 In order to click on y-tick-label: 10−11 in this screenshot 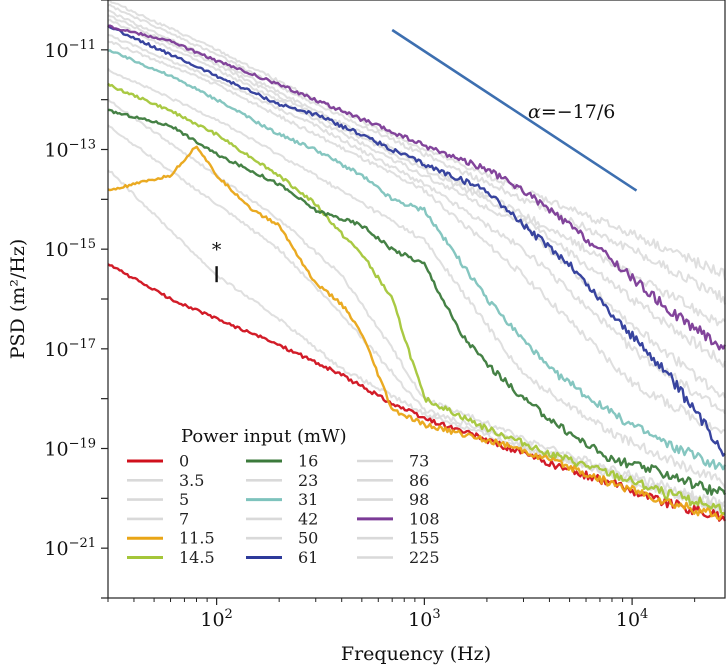, I will do `click(70, 50)`.